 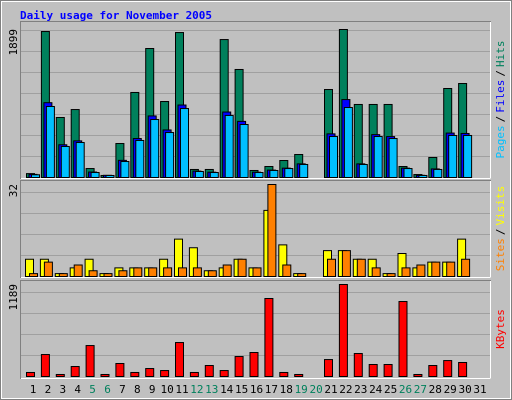 What do you see at coordinates (116, 15) in the screenshot?
I see `chart-title: Daily usage for November 2005` at bounding box center [116, 15].